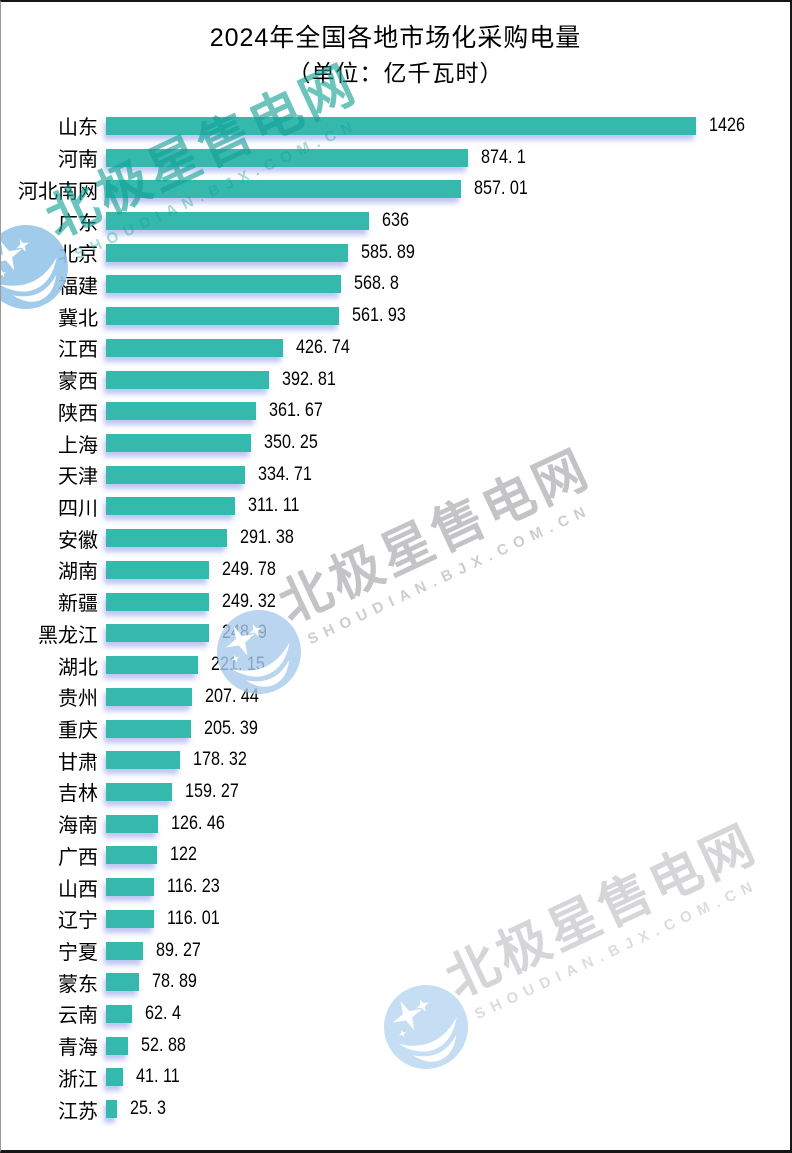 Image resolution: width=792 pixels, height=1153 pixels. I want to click on category-label: 甘肃, so click(78, 762).